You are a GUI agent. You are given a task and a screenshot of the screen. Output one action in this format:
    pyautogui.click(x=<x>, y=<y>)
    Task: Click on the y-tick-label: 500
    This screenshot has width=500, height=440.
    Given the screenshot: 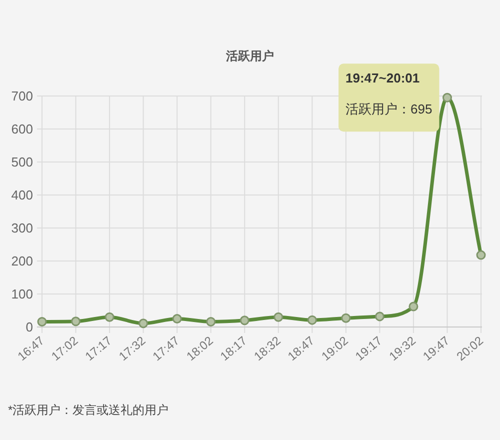 What is the action you would take?
    pyautogui.click(x=22, y=162)
    